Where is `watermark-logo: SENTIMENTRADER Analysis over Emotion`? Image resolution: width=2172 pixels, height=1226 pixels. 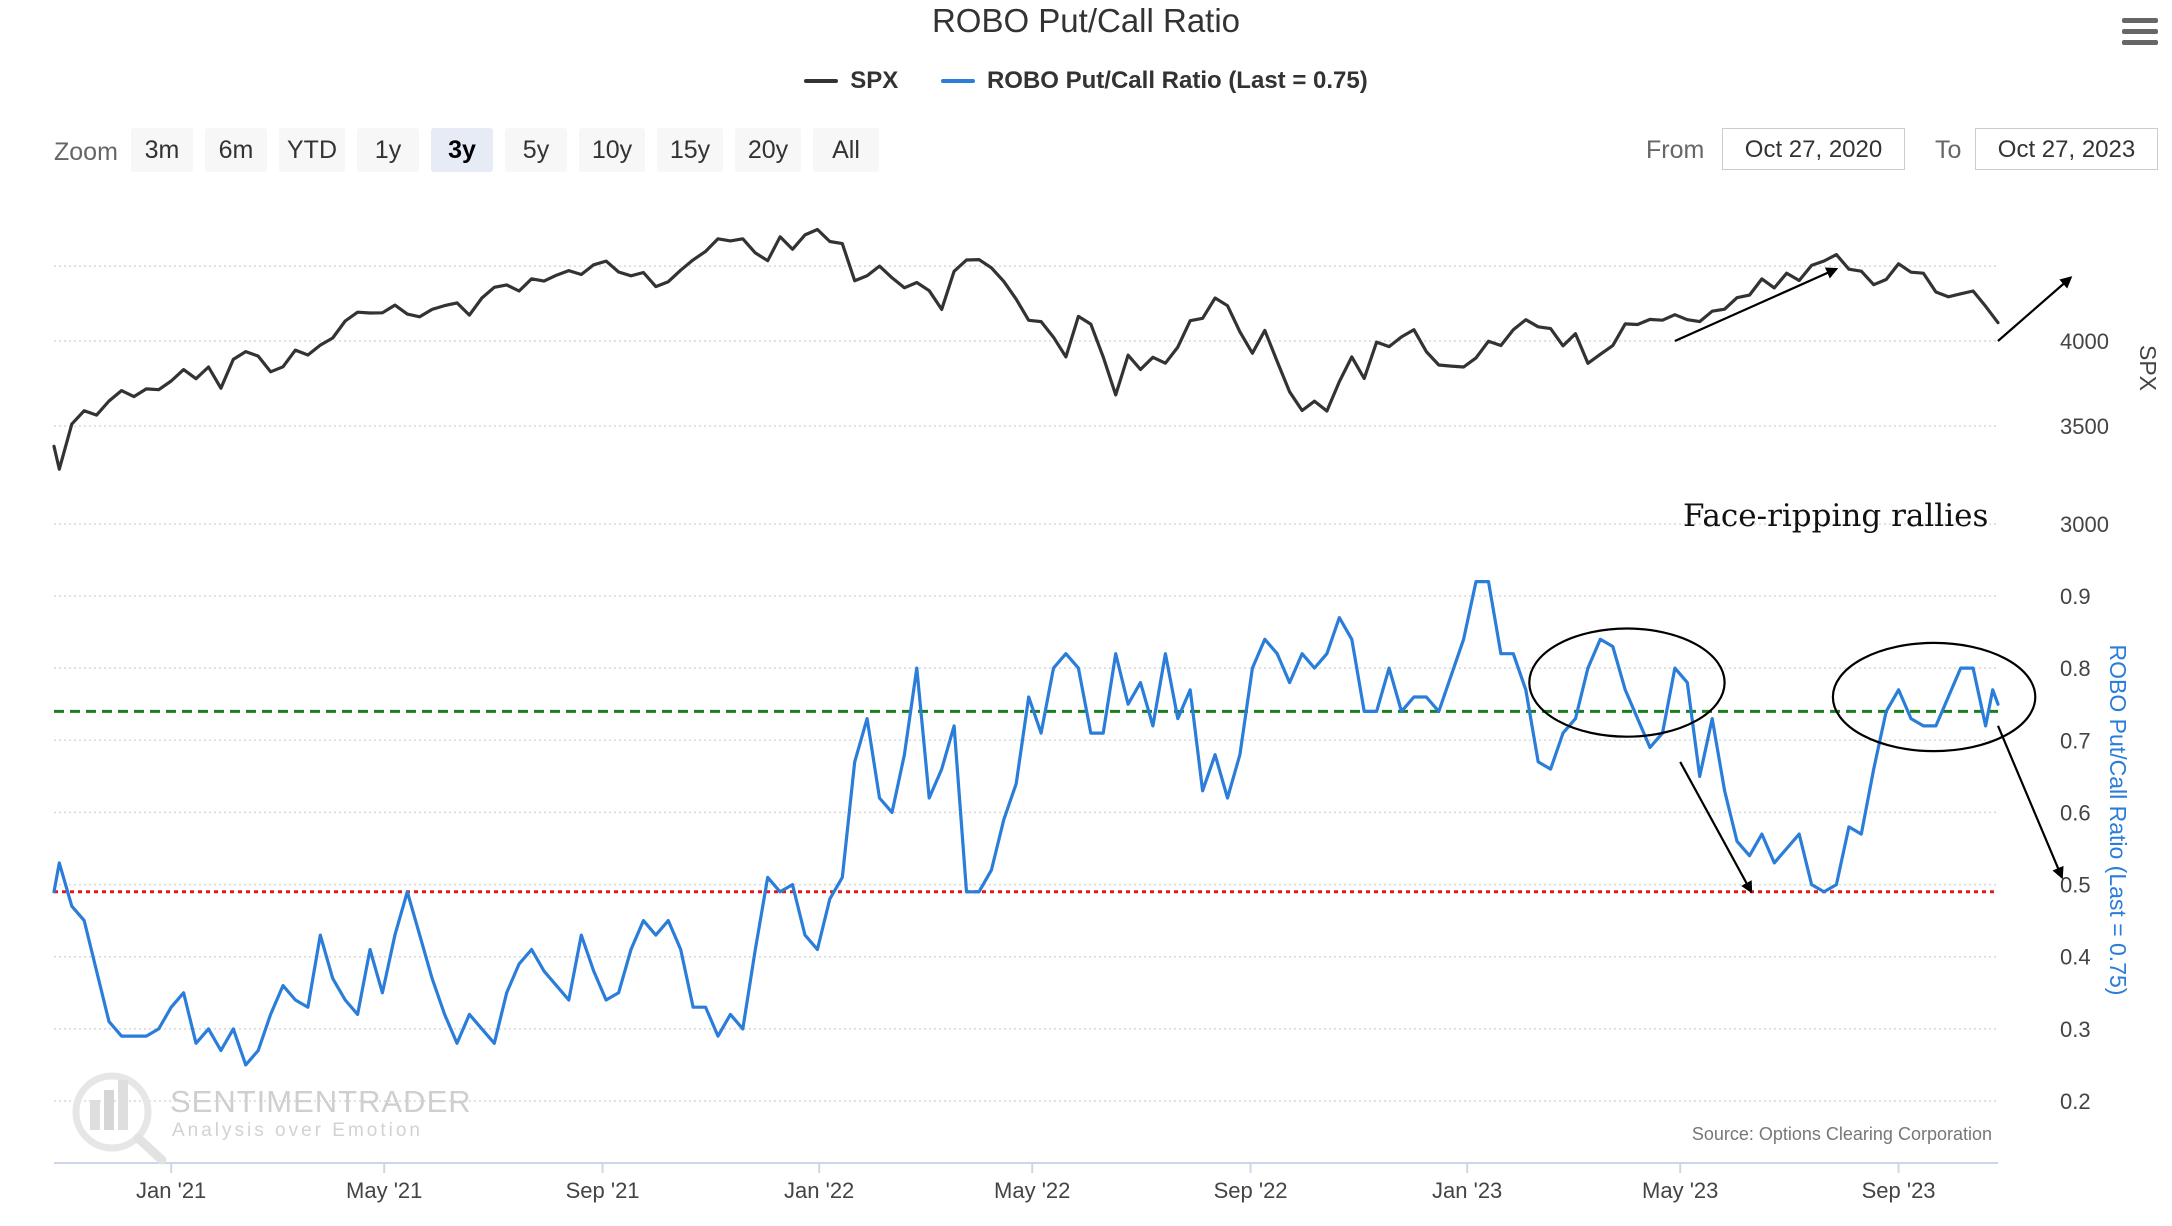 watermark-logo: SENTIMENTRADER Analysis over Emotion is located at coordinates (272, 1118).